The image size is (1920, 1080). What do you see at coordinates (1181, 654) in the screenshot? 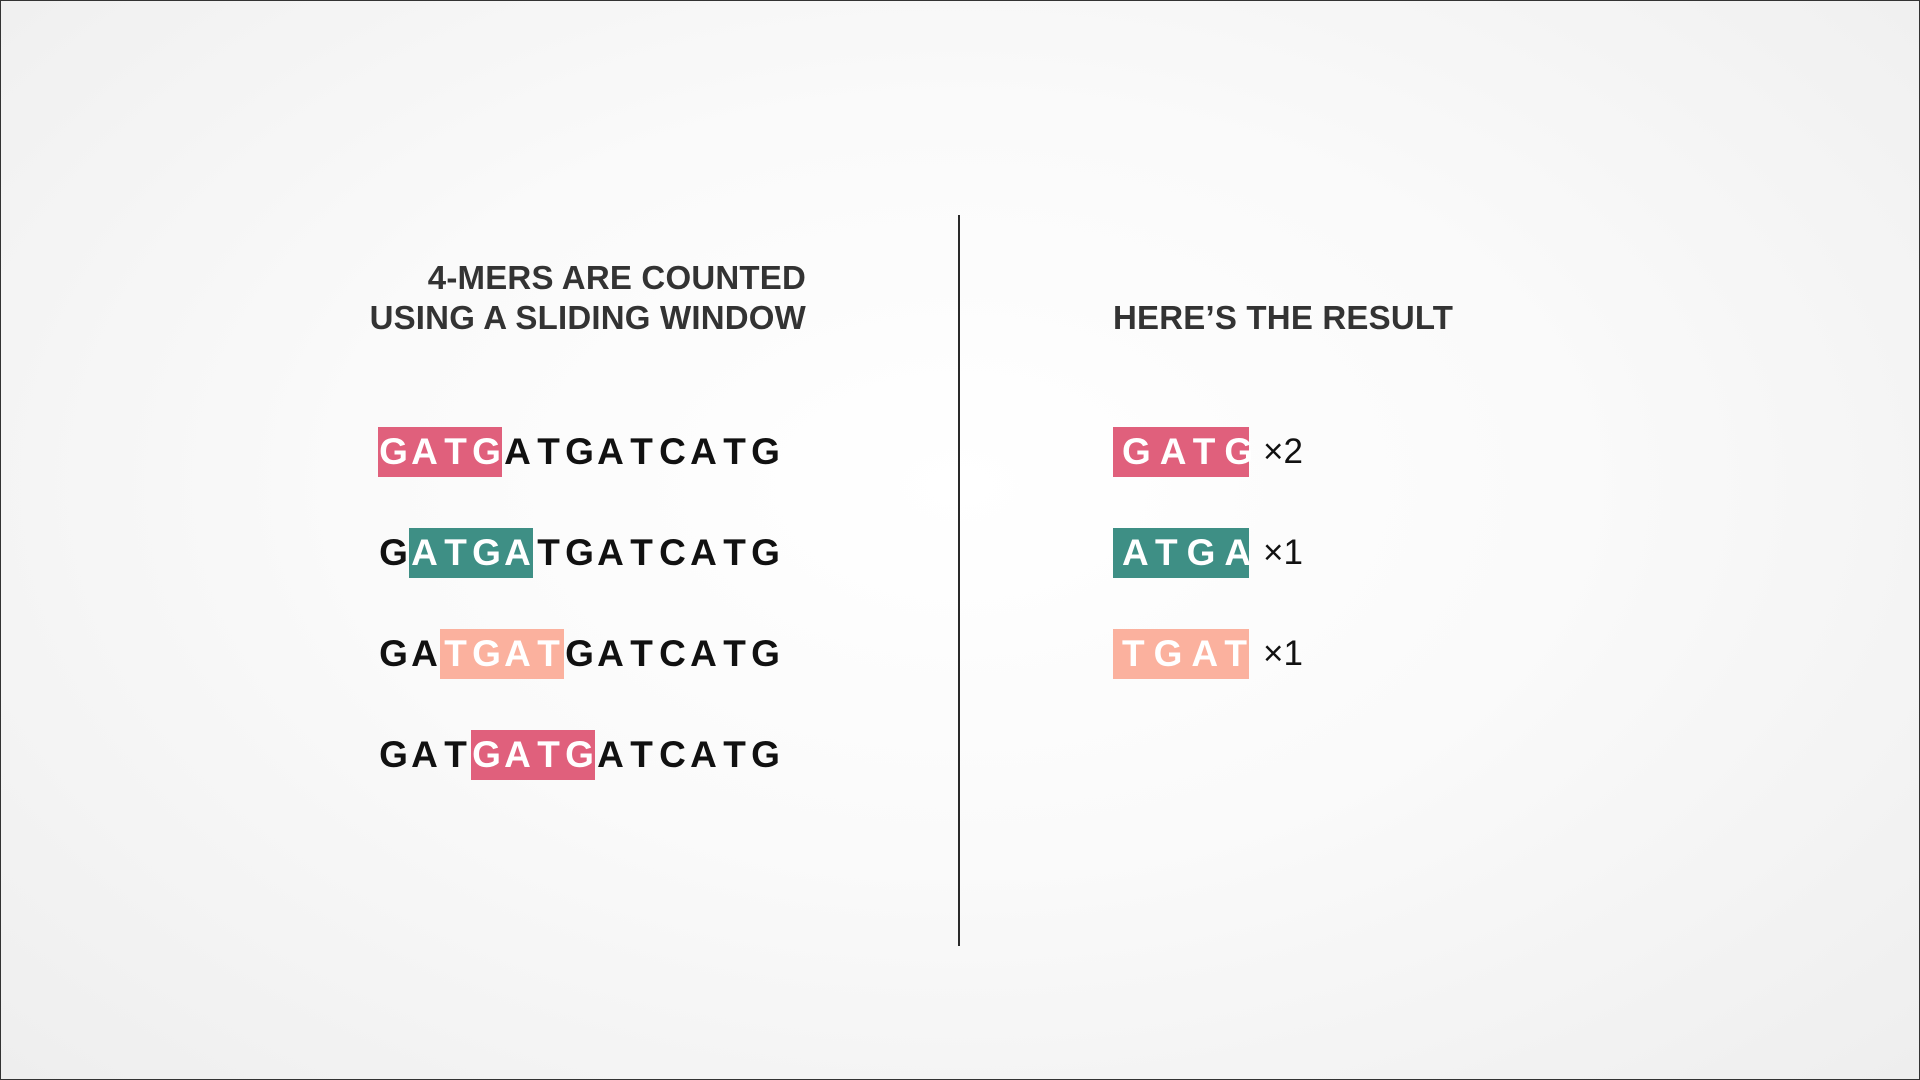
I see `kmer-chip: TGAT` at bounding box center [1181, 654].